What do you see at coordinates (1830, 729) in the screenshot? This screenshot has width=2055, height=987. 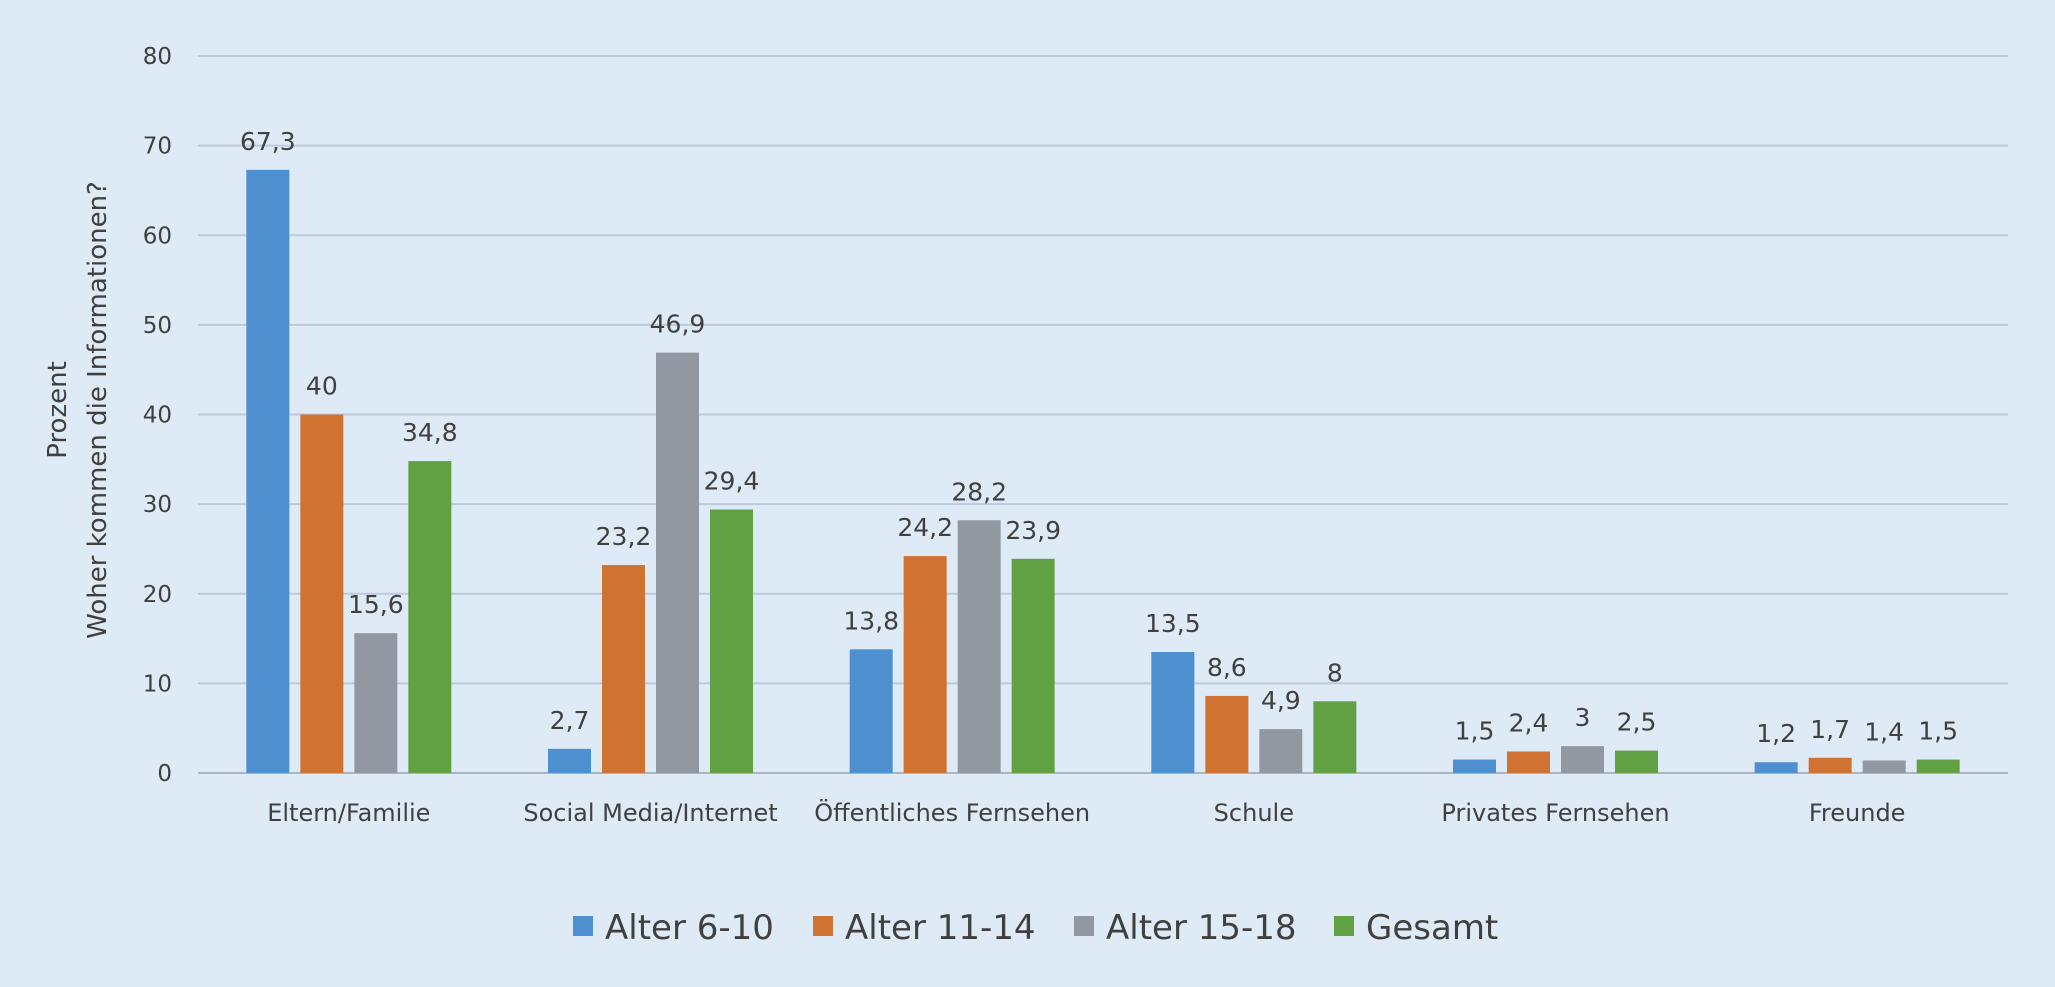 I see `data-label: 1,7` at bounding box center [1830, 729].